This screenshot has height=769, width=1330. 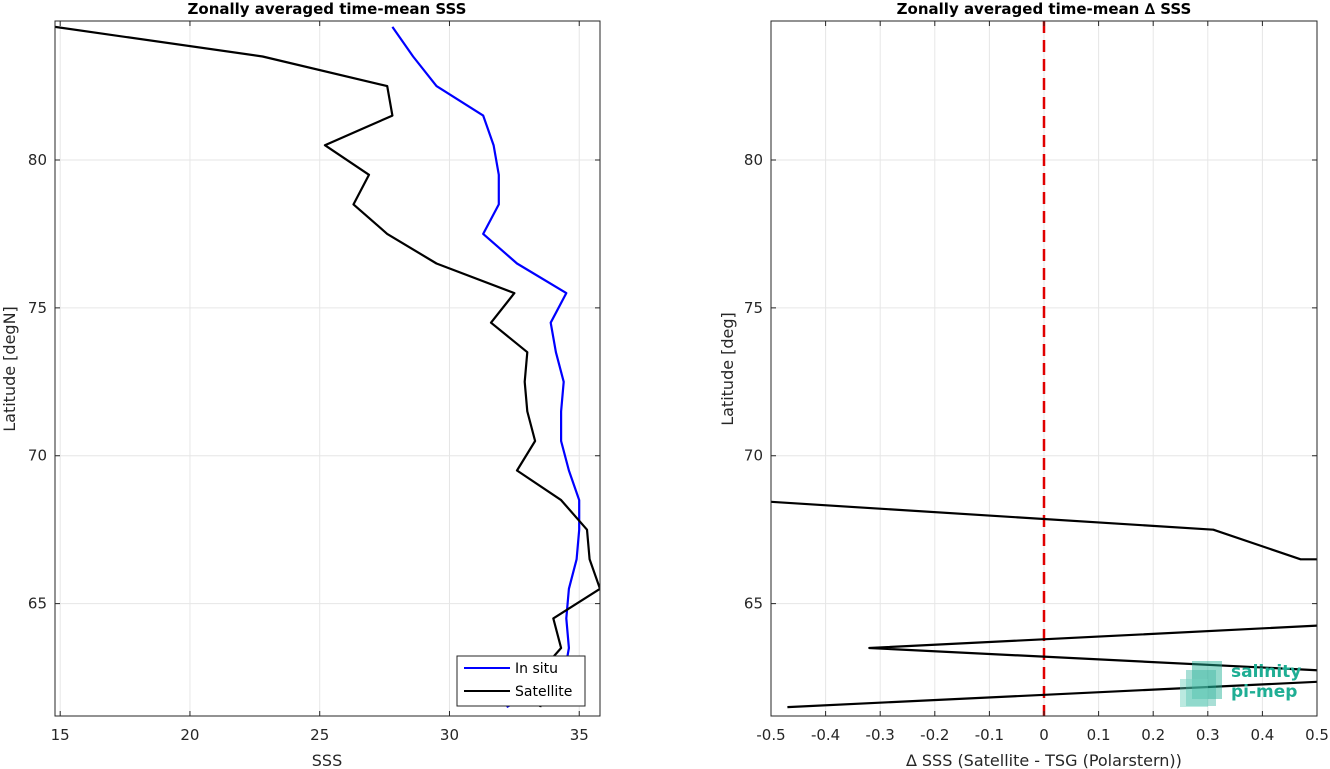 I want to click on left-ylabel: Latitude [degN], so click(x=9, y=369).